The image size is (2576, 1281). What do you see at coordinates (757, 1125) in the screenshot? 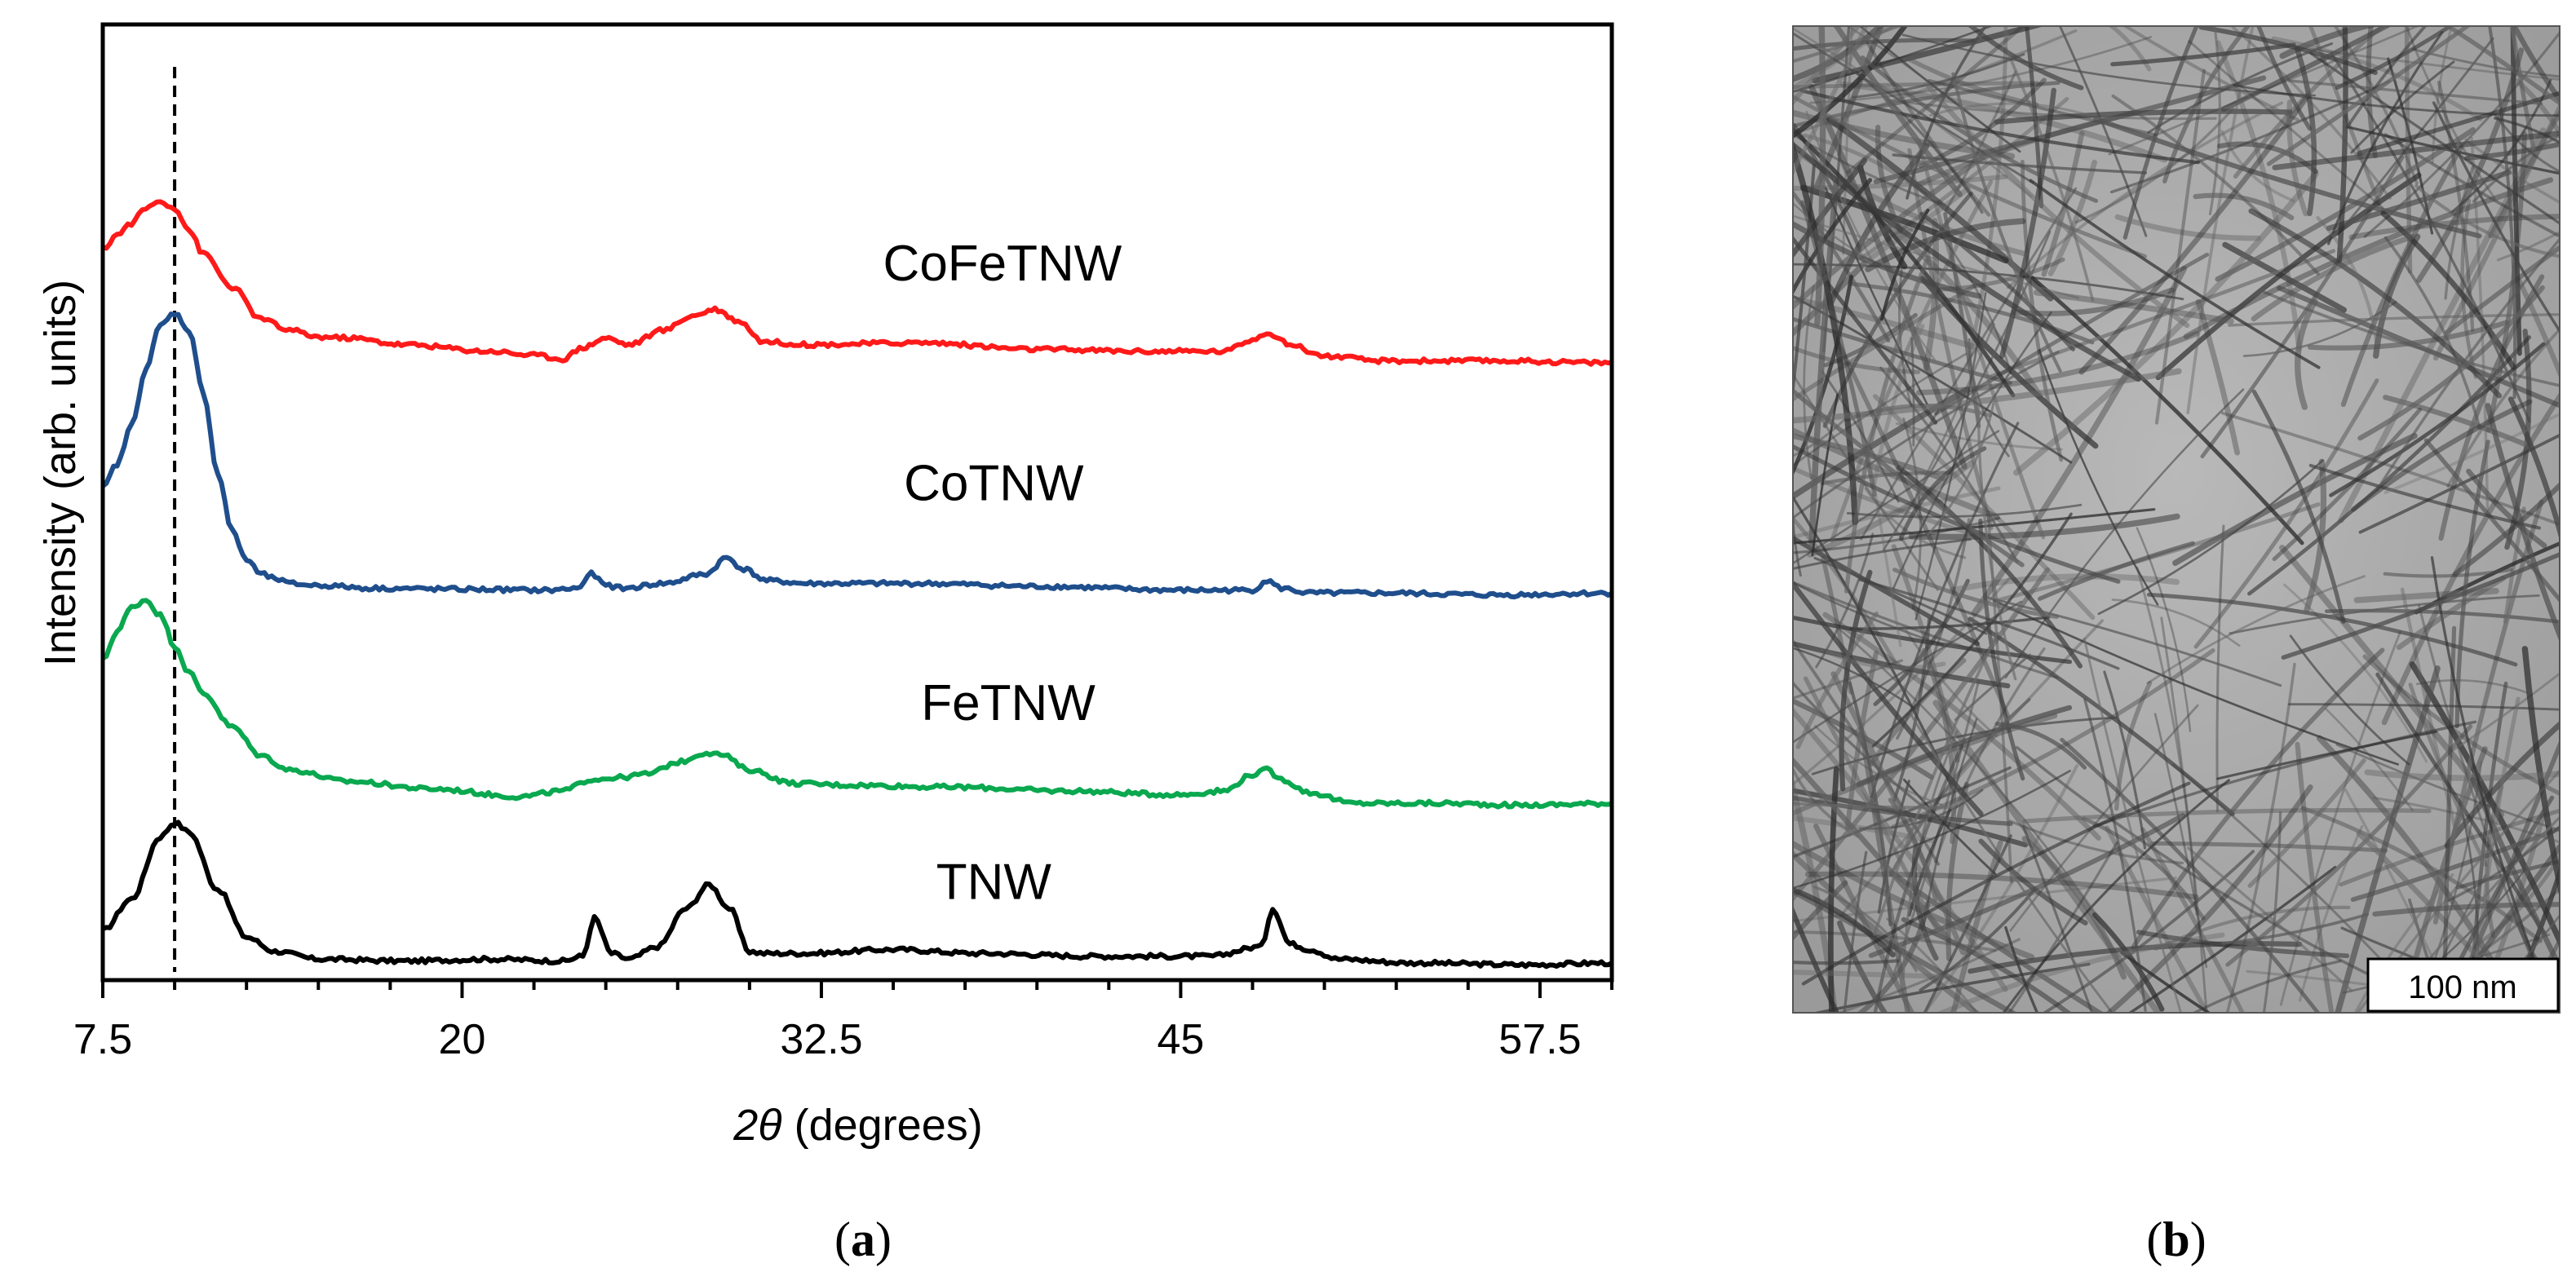
I see `x-axis-label-symbol: 2θ` at bounding box center [757, 1125].